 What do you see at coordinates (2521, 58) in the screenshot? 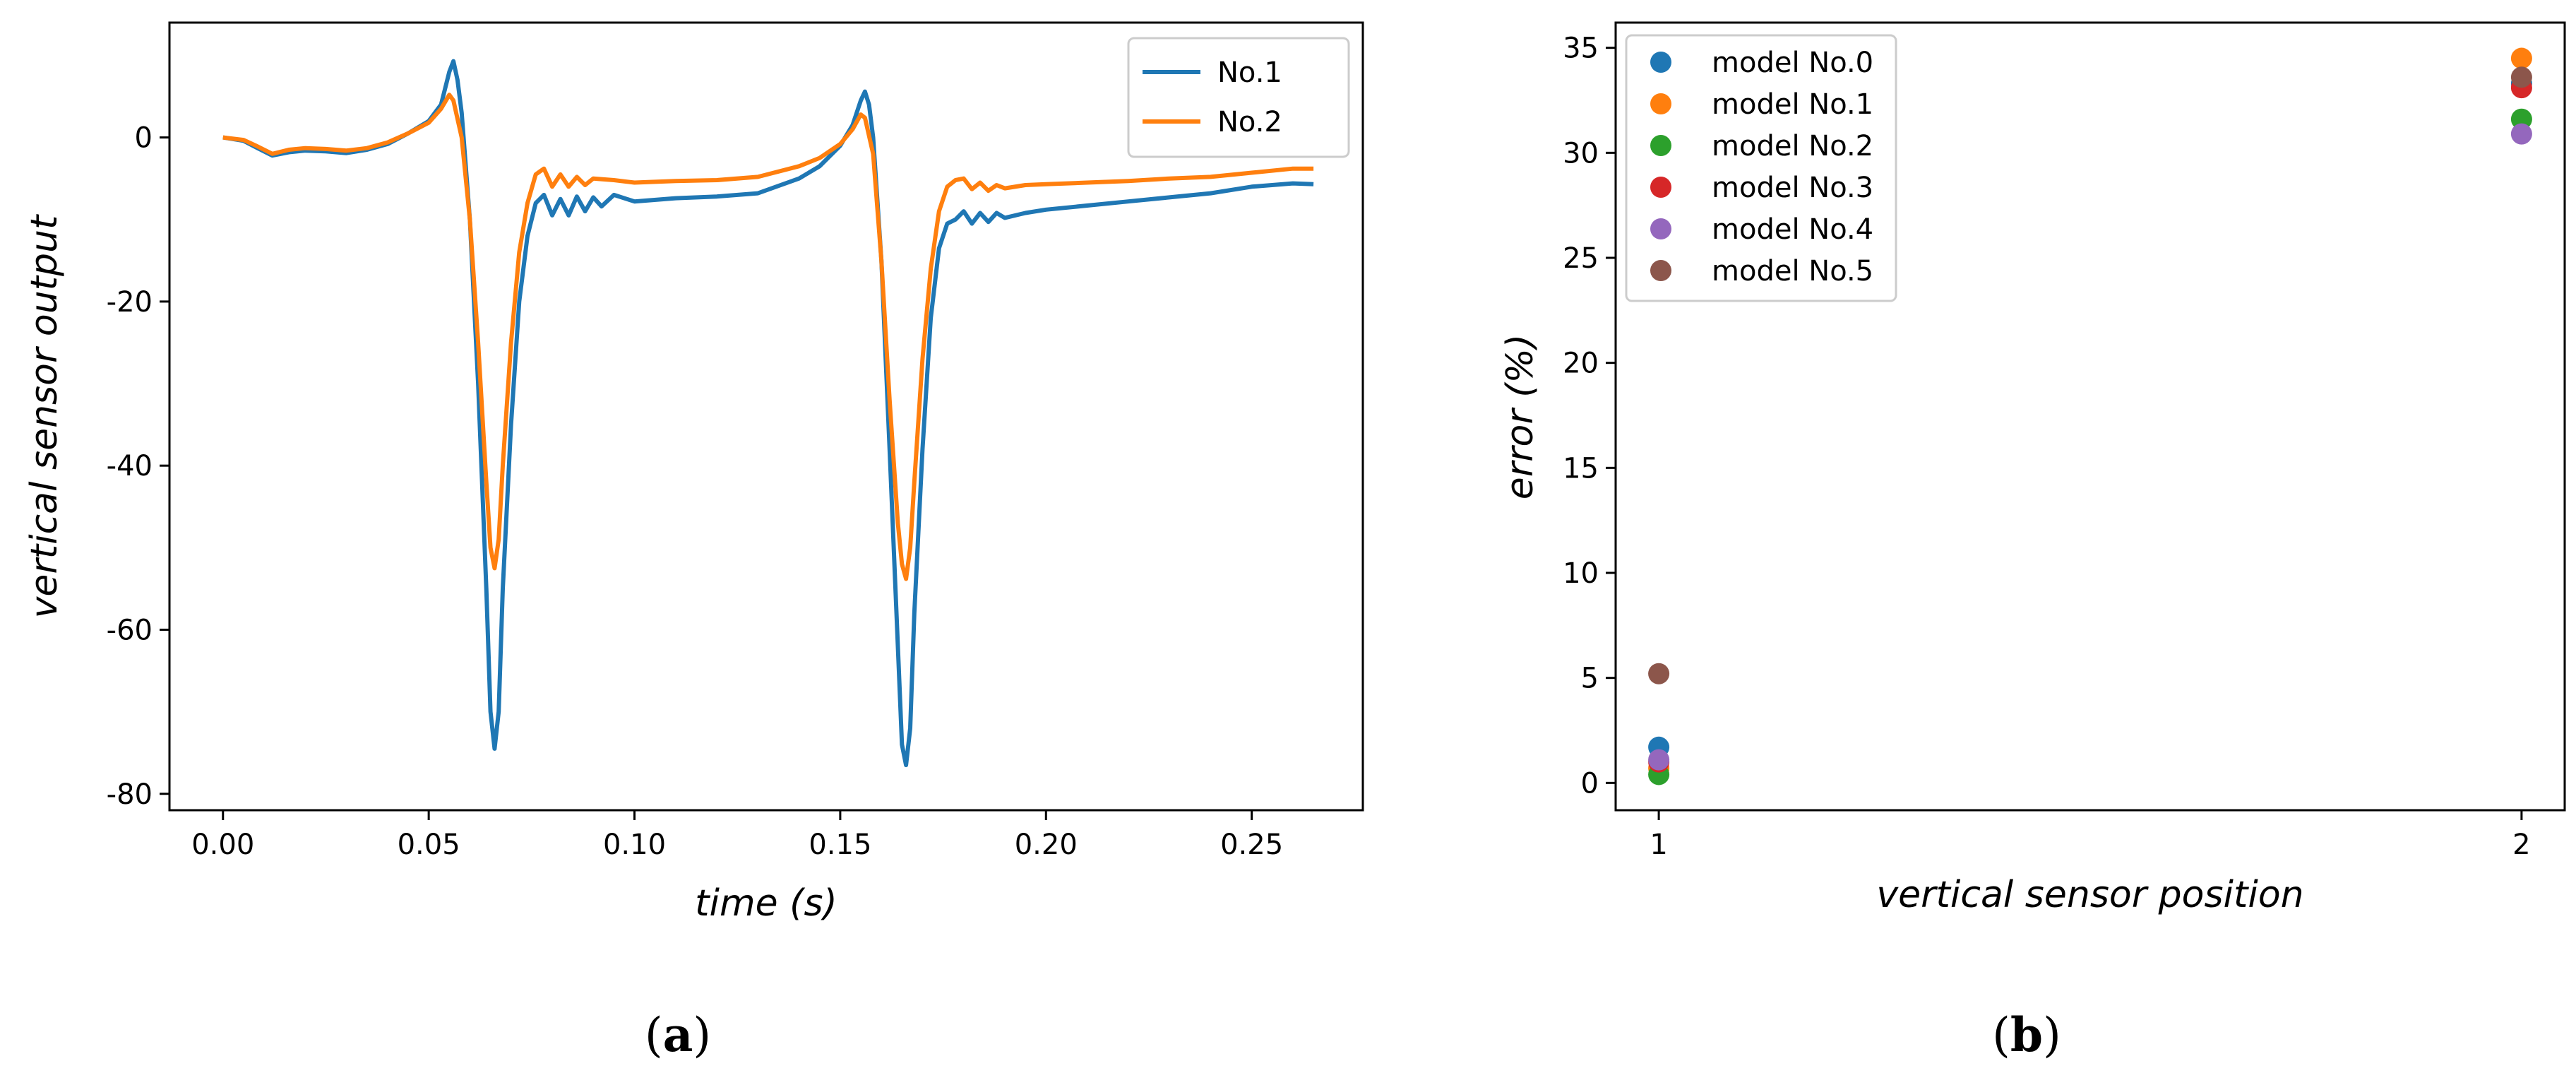
I see `point-model-no-1-x2` at bounding box center [2521, 58].